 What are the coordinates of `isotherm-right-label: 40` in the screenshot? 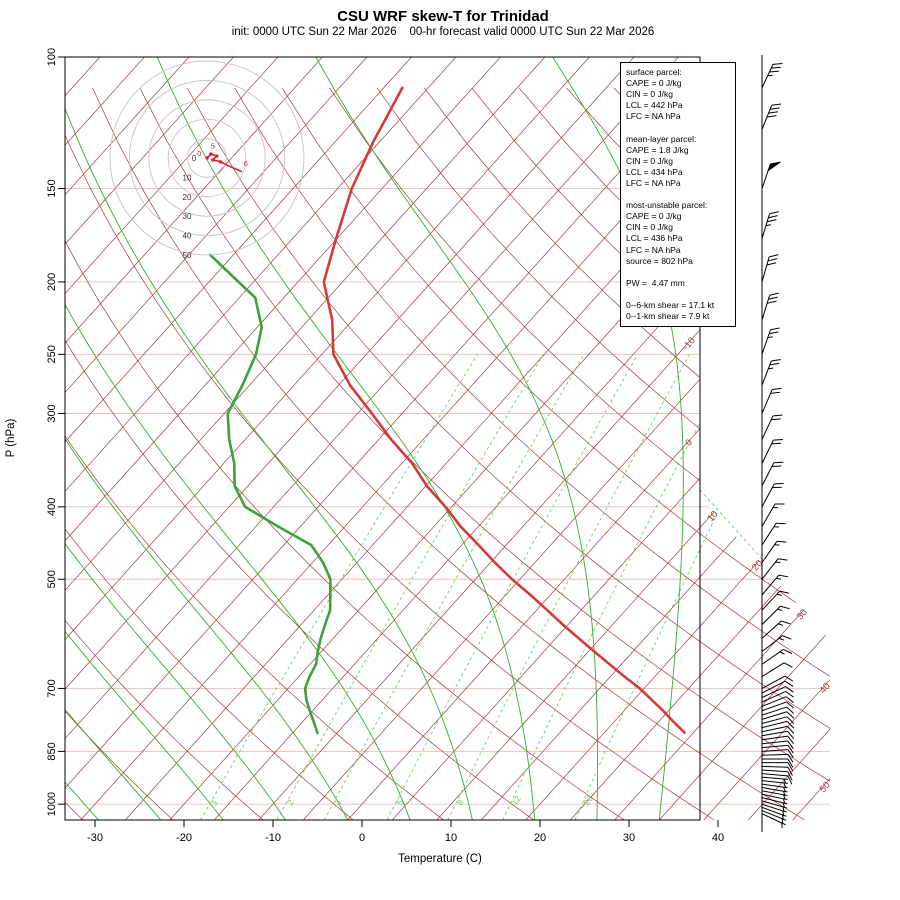 It's located at (825, 688).